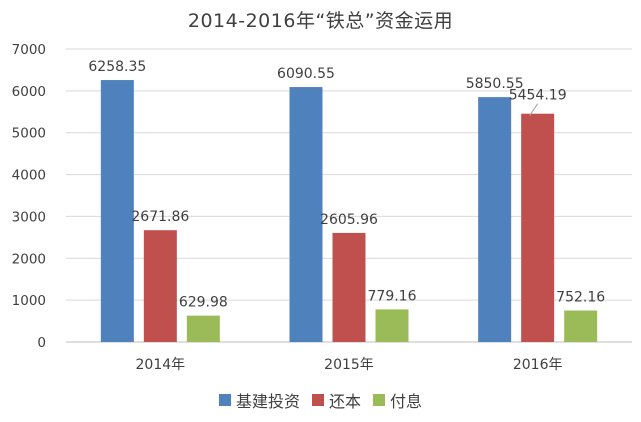 The height and width of the screenshot is (422, 641). What do you see at coordinates (320, 21) in the screenshot?
I see `chart-title: 2014-2016年“铁总”资金运用` at bounding box center [320, 21].